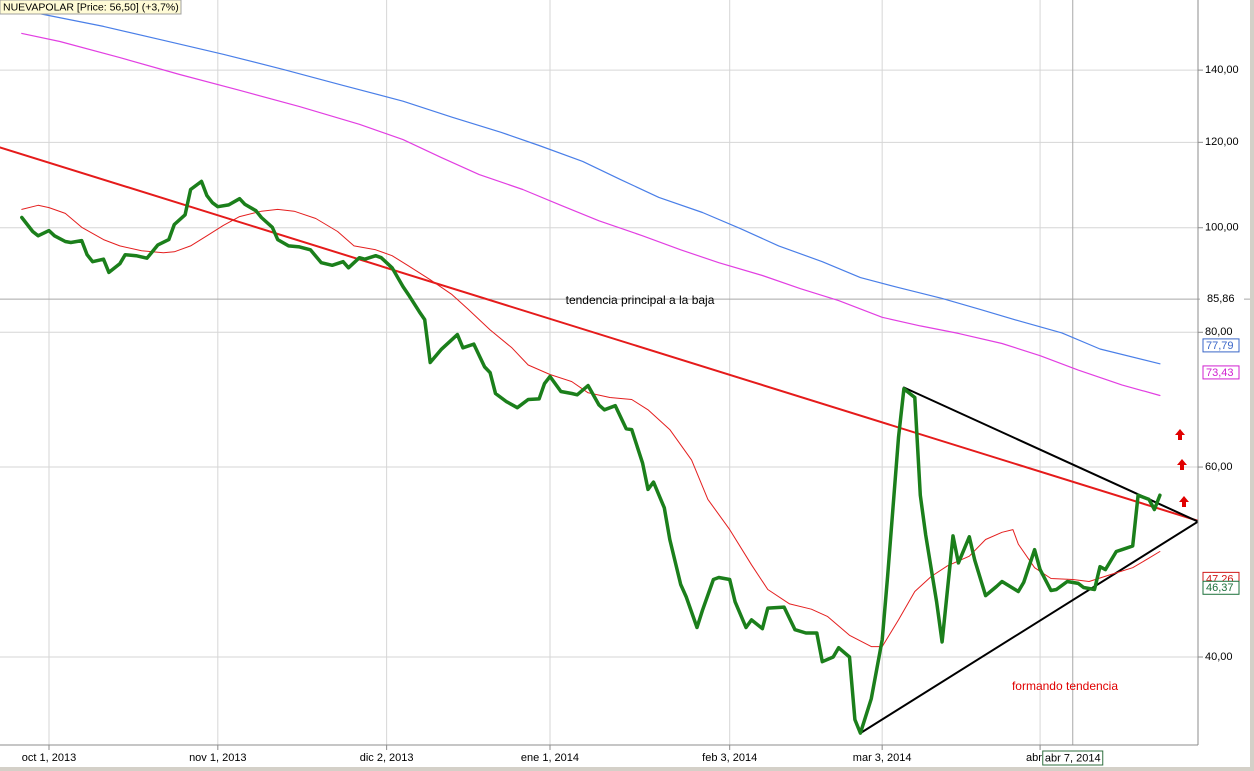 The height and width of the screenshot is (771, 1254). I want to click on x-tick-label: feb 3, 2014, so click(729, 758).